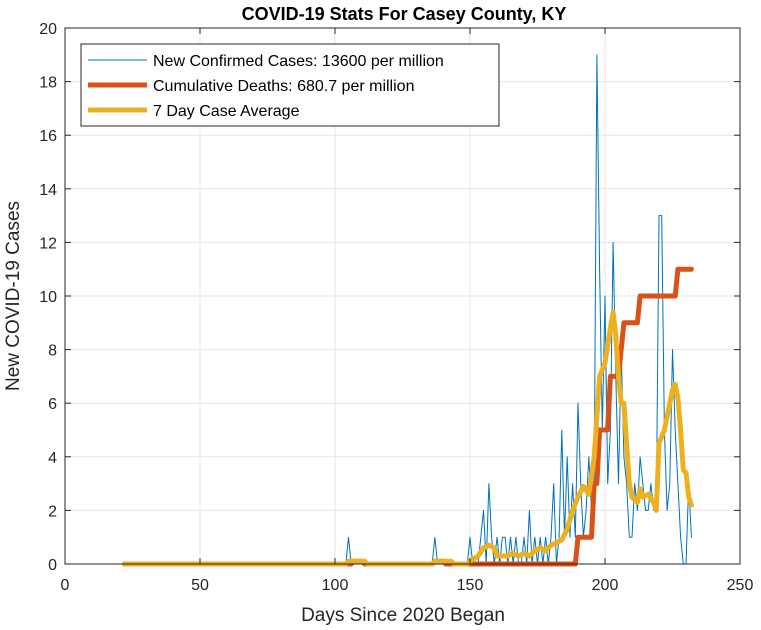 This screenshot has height=630, width=761. What do you see at coordinates (48, 136) in the screenshot?
I see `y-tick-label: 16` at bounding box center [48, 136].